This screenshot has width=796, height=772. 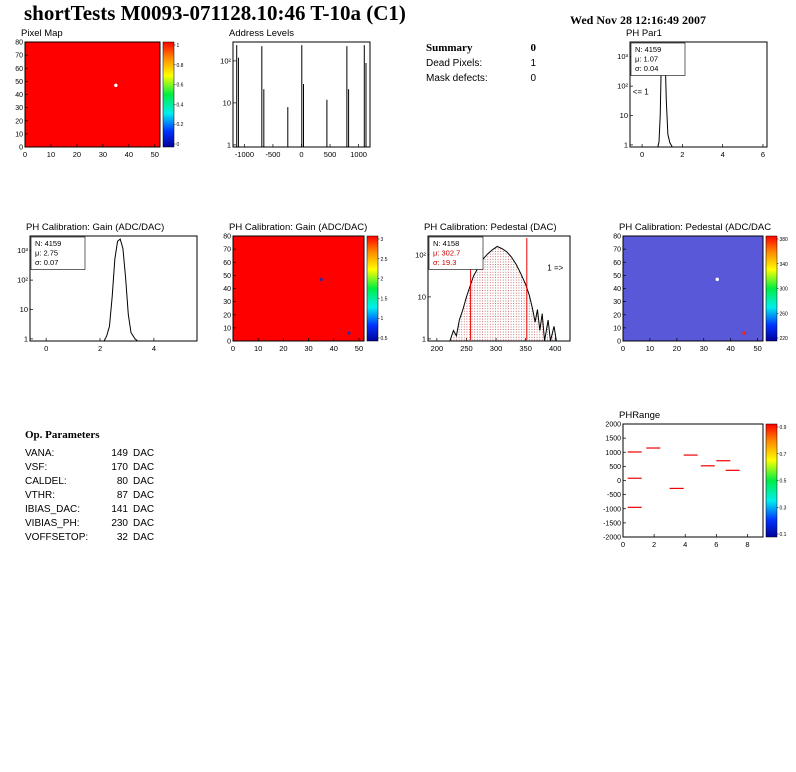 I want to click on svg-text: 8, so click(x=747, y=544).